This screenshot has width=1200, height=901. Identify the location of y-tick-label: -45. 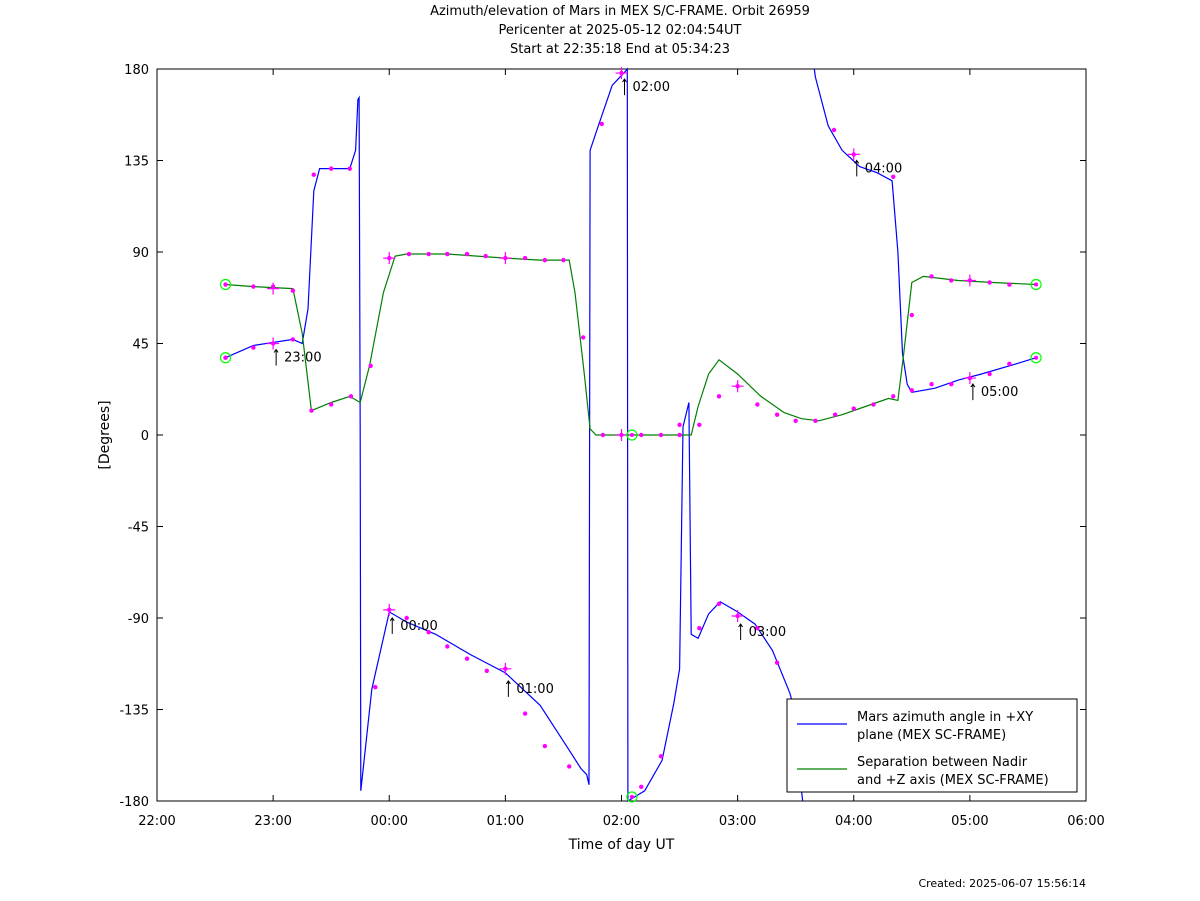
(138, 528).